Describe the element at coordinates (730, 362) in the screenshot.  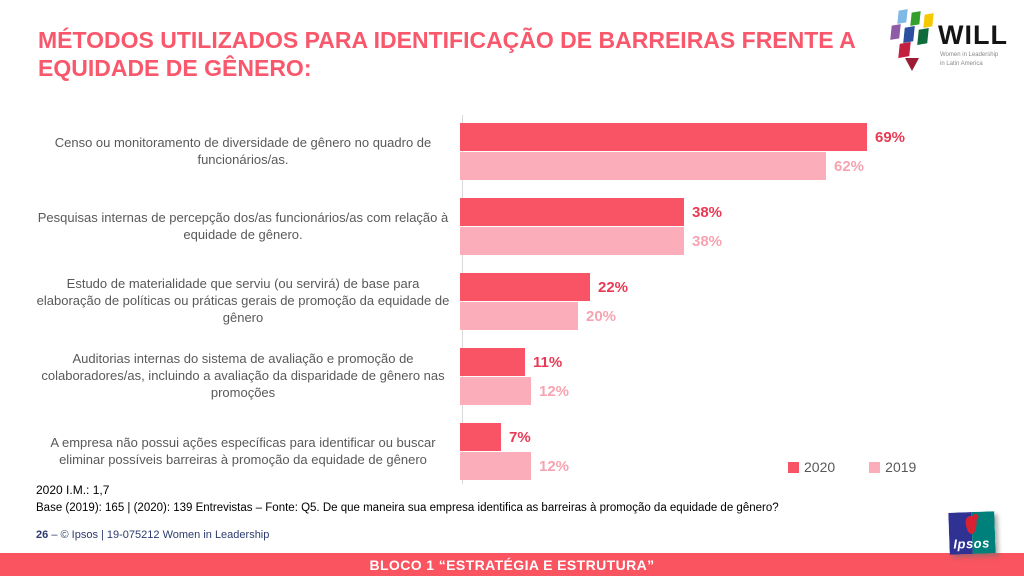
I see `bar-line: 11%` at that location.